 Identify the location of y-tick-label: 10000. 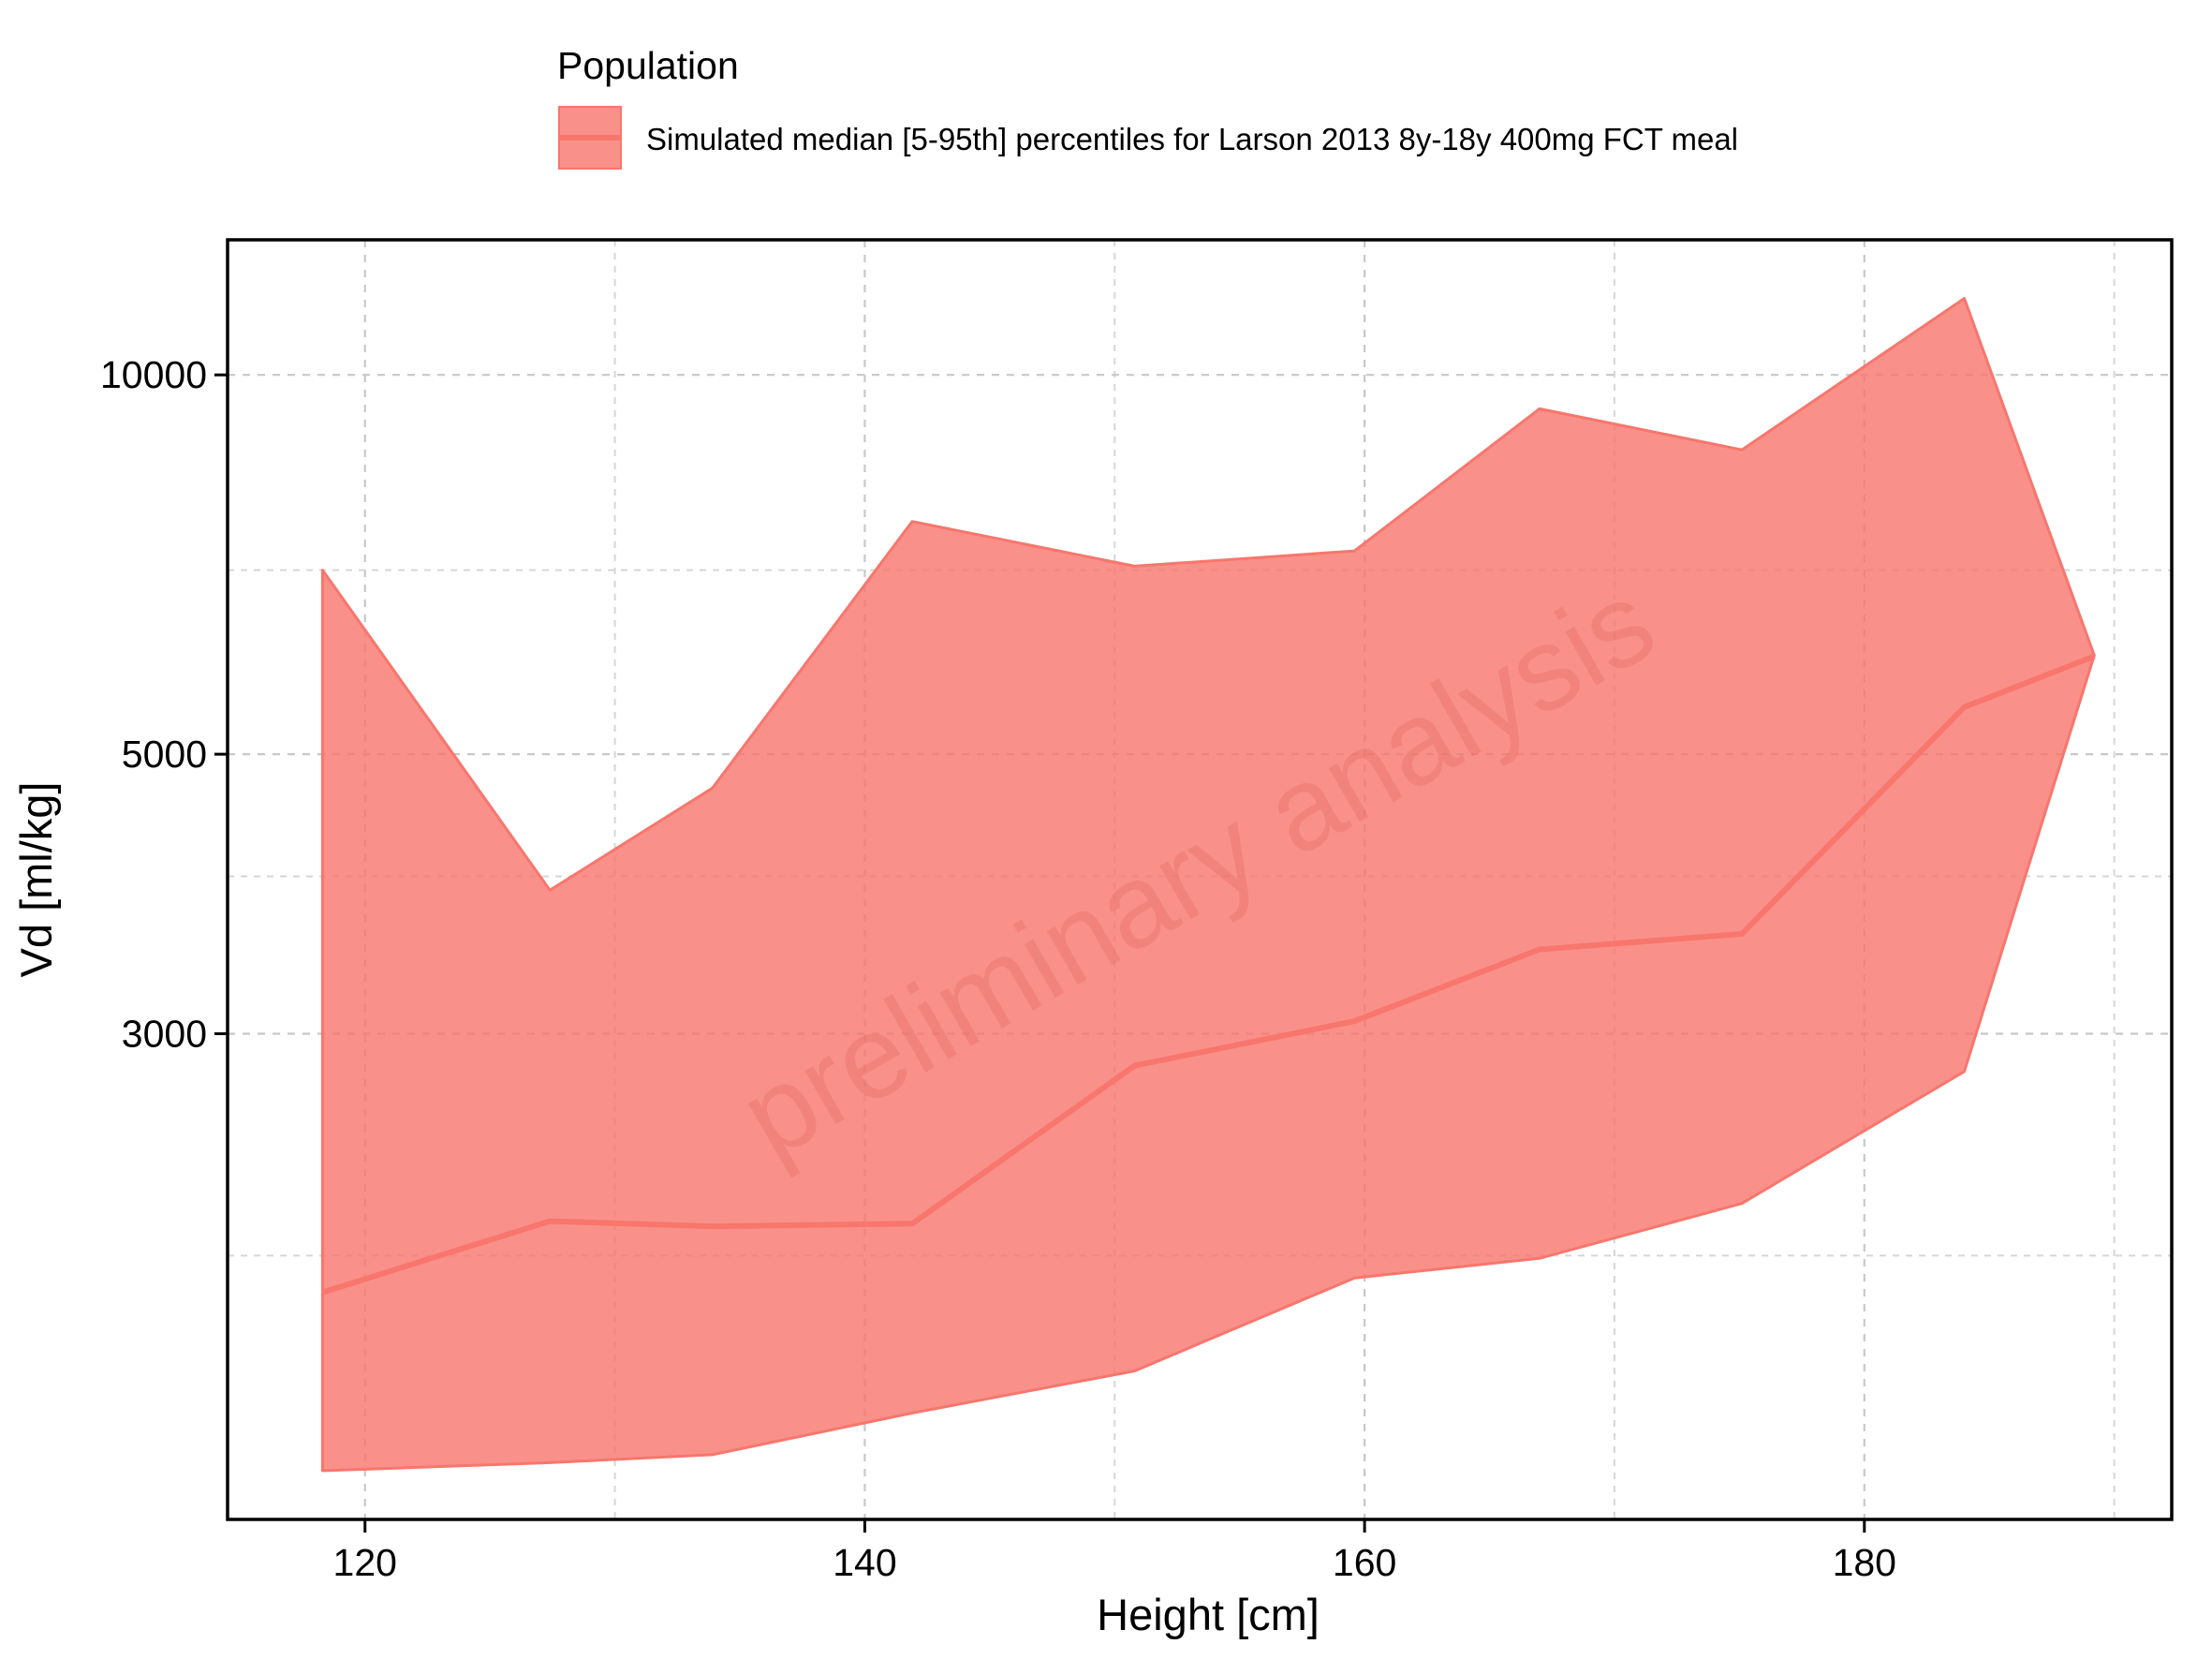
(154, 374).